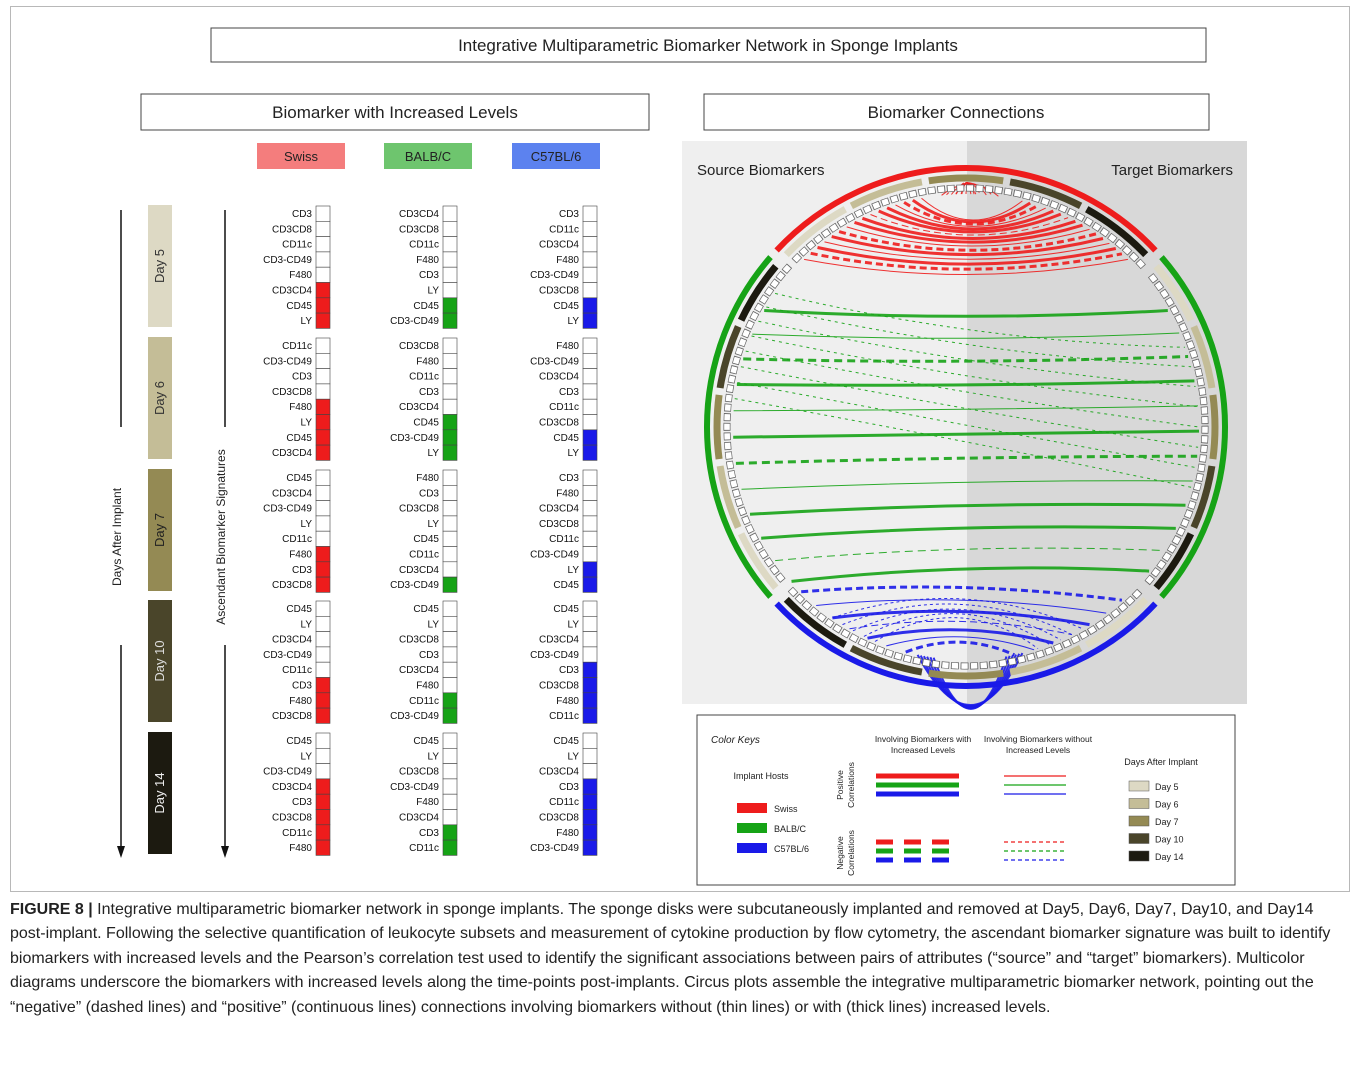  What do you see at coordinates (419, 772) in the screenshot?
I see `signature-label: CD3CD8` at bounding box center [419, 772].